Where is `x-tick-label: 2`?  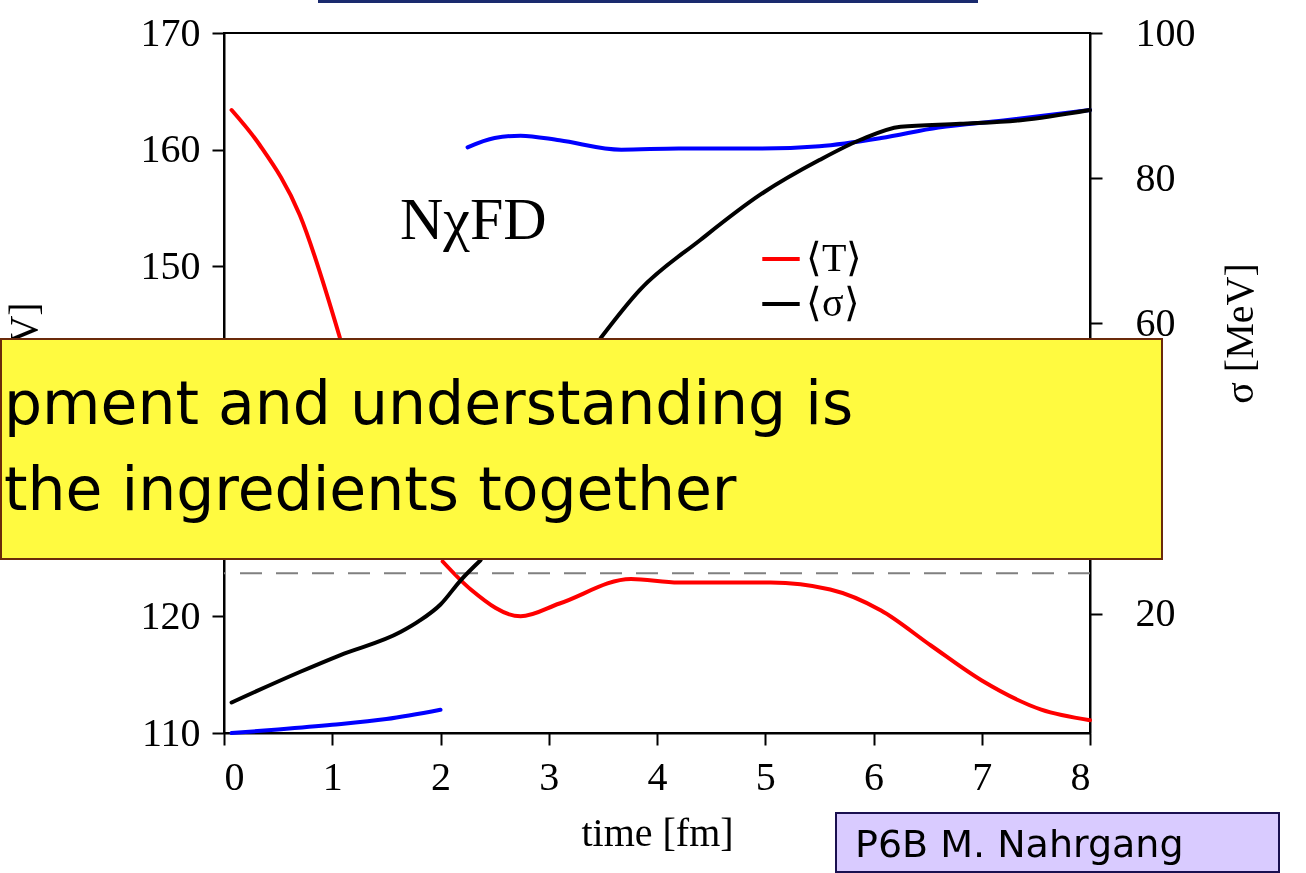 x-tick-label: 2 is located at coordinates (441, 776).